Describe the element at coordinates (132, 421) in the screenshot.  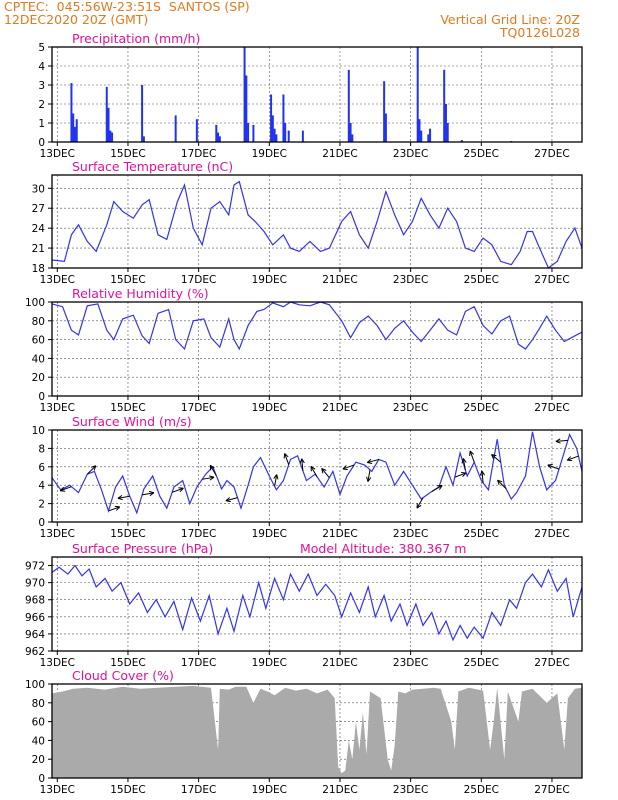
I see `panel-title: Surface Wind (m/s)` at that location.